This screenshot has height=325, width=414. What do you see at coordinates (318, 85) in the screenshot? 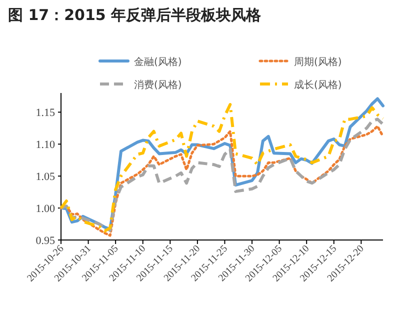
I see `legend-label: 成长(风格)` at bounding box center [318, 85].